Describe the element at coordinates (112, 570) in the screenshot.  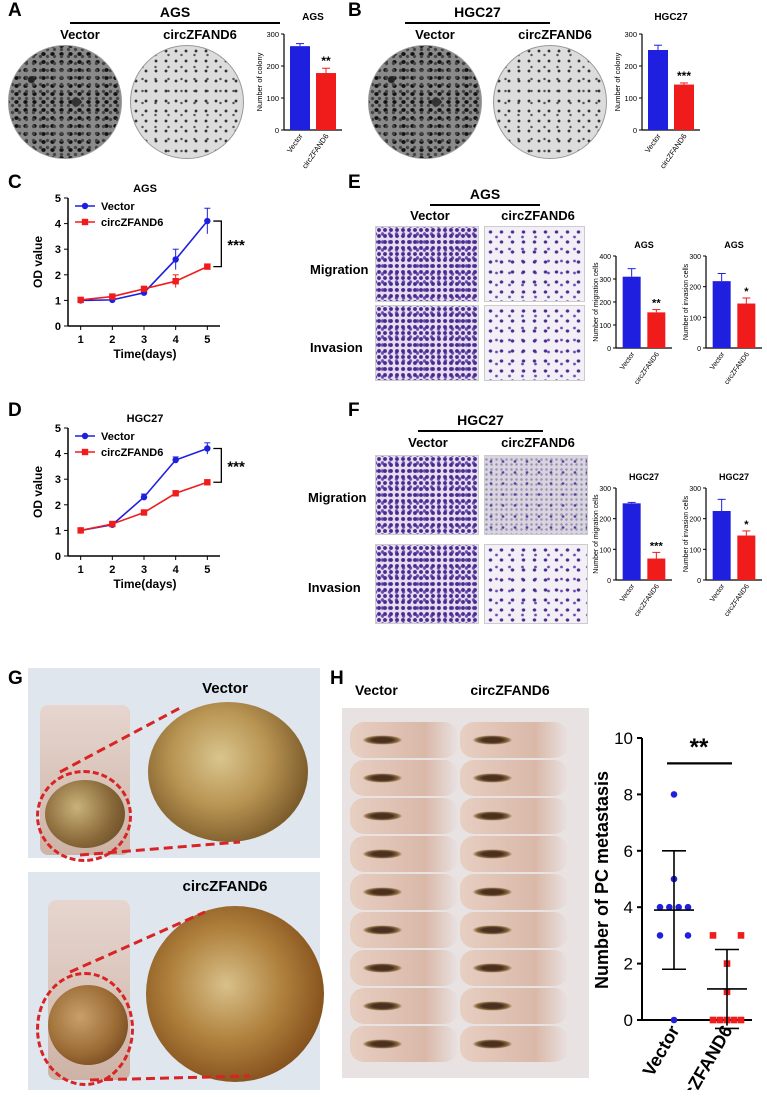
I see `x-tick-label: 2` at that location.